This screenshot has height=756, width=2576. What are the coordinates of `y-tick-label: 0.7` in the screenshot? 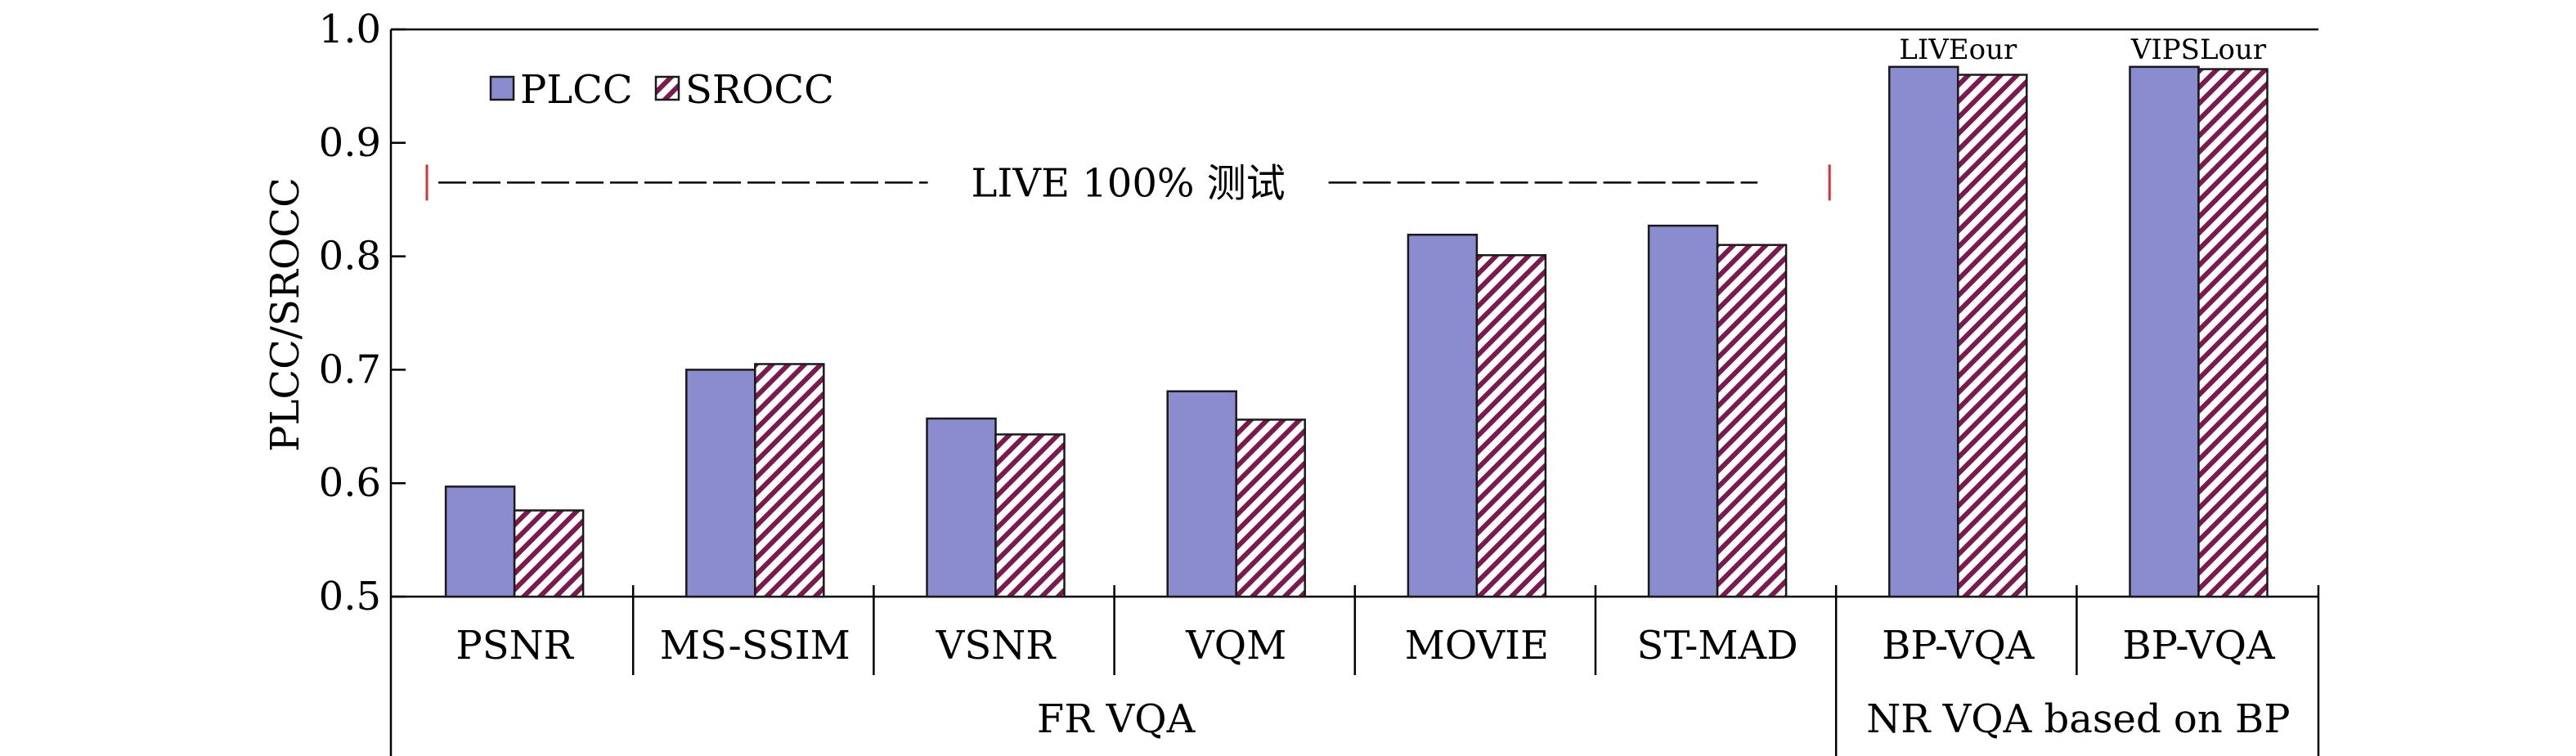 It's located at (350, 369).